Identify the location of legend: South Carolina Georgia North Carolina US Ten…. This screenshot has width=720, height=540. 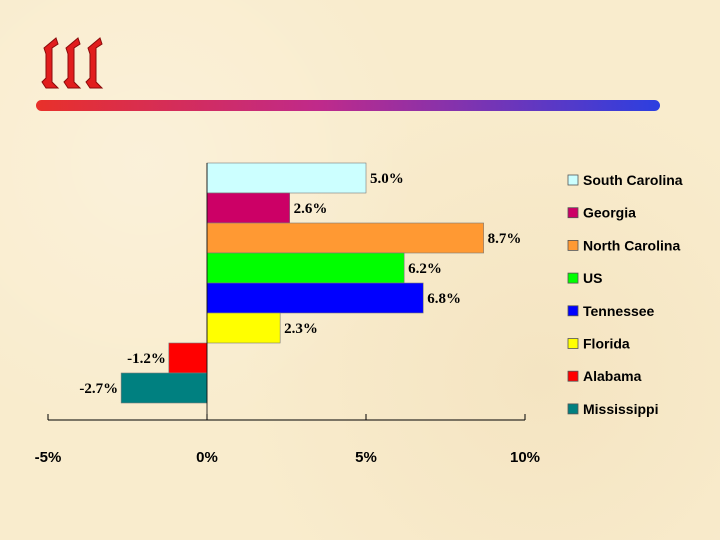
(625, 294).